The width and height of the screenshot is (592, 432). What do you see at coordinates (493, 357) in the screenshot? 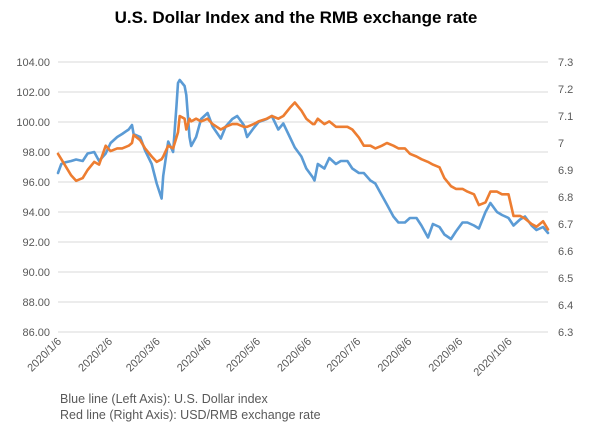
I see `x-tick-label: 2020/10/6` at bounding box center [493, 357].